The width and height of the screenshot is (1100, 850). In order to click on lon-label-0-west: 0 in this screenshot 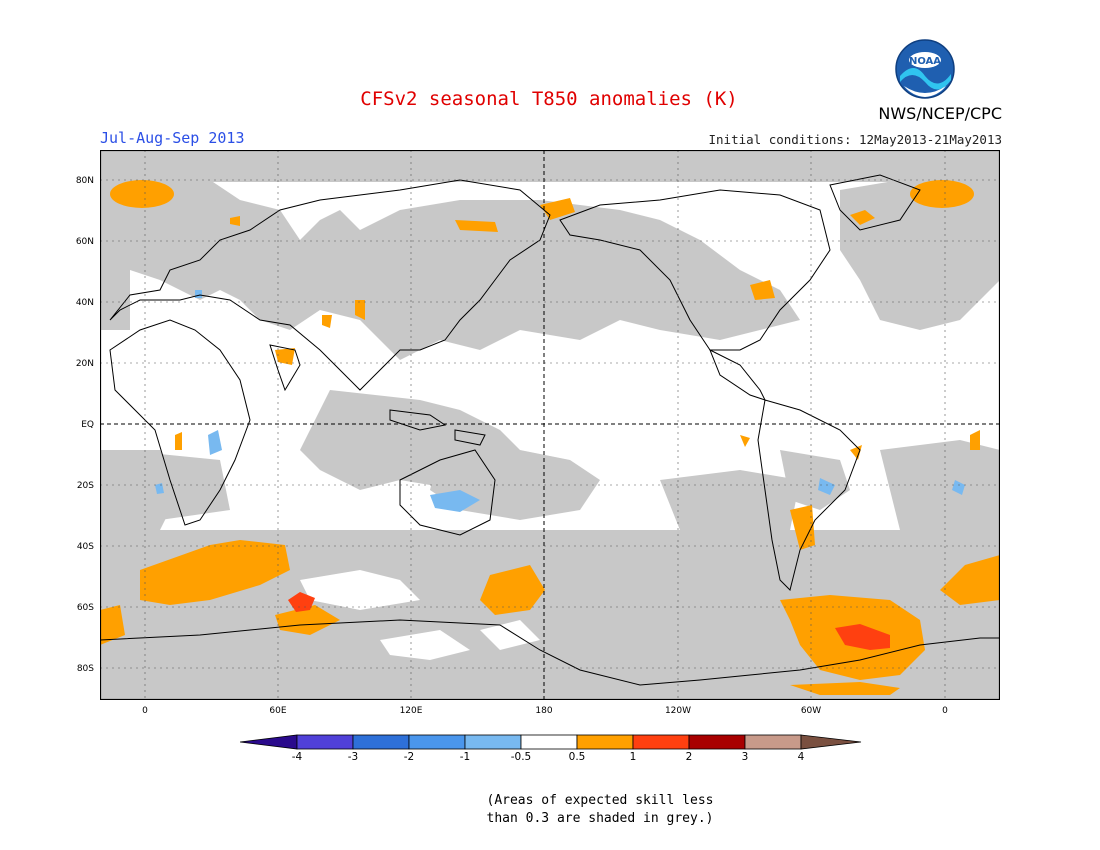, I will do `click(145, 711)`.